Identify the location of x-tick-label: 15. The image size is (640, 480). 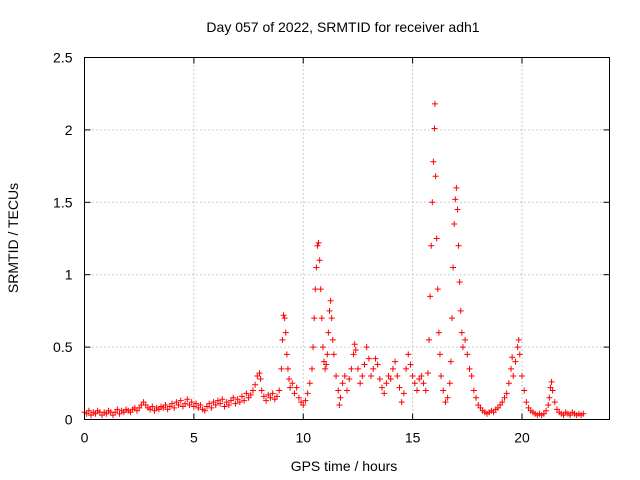
(413, 438).